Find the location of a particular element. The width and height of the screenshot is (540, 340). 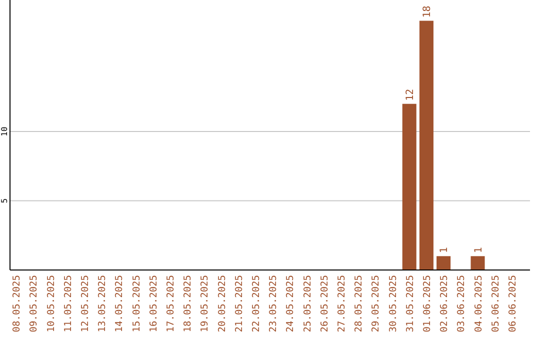

x-tick-label: 12.05.2025 is located at coordinates (85, 303).